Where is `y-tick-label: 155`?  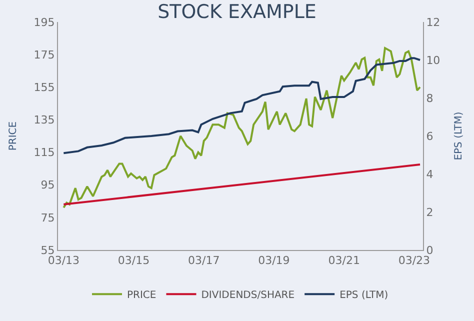 y-tick-label: 155 is located at coordinates (44, 87).